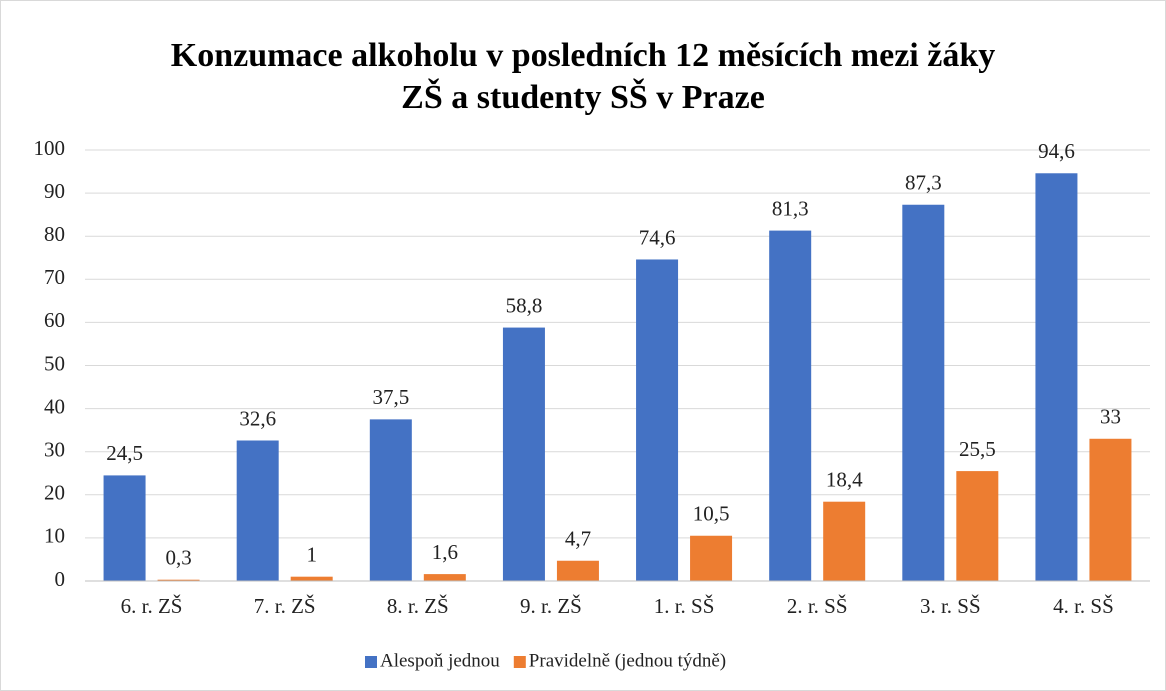  What do you see at coordinates (285, 606) in the screenshot?
I see `x-tick-label: 7. r. ZŠ` at bounding box center [285, 606].